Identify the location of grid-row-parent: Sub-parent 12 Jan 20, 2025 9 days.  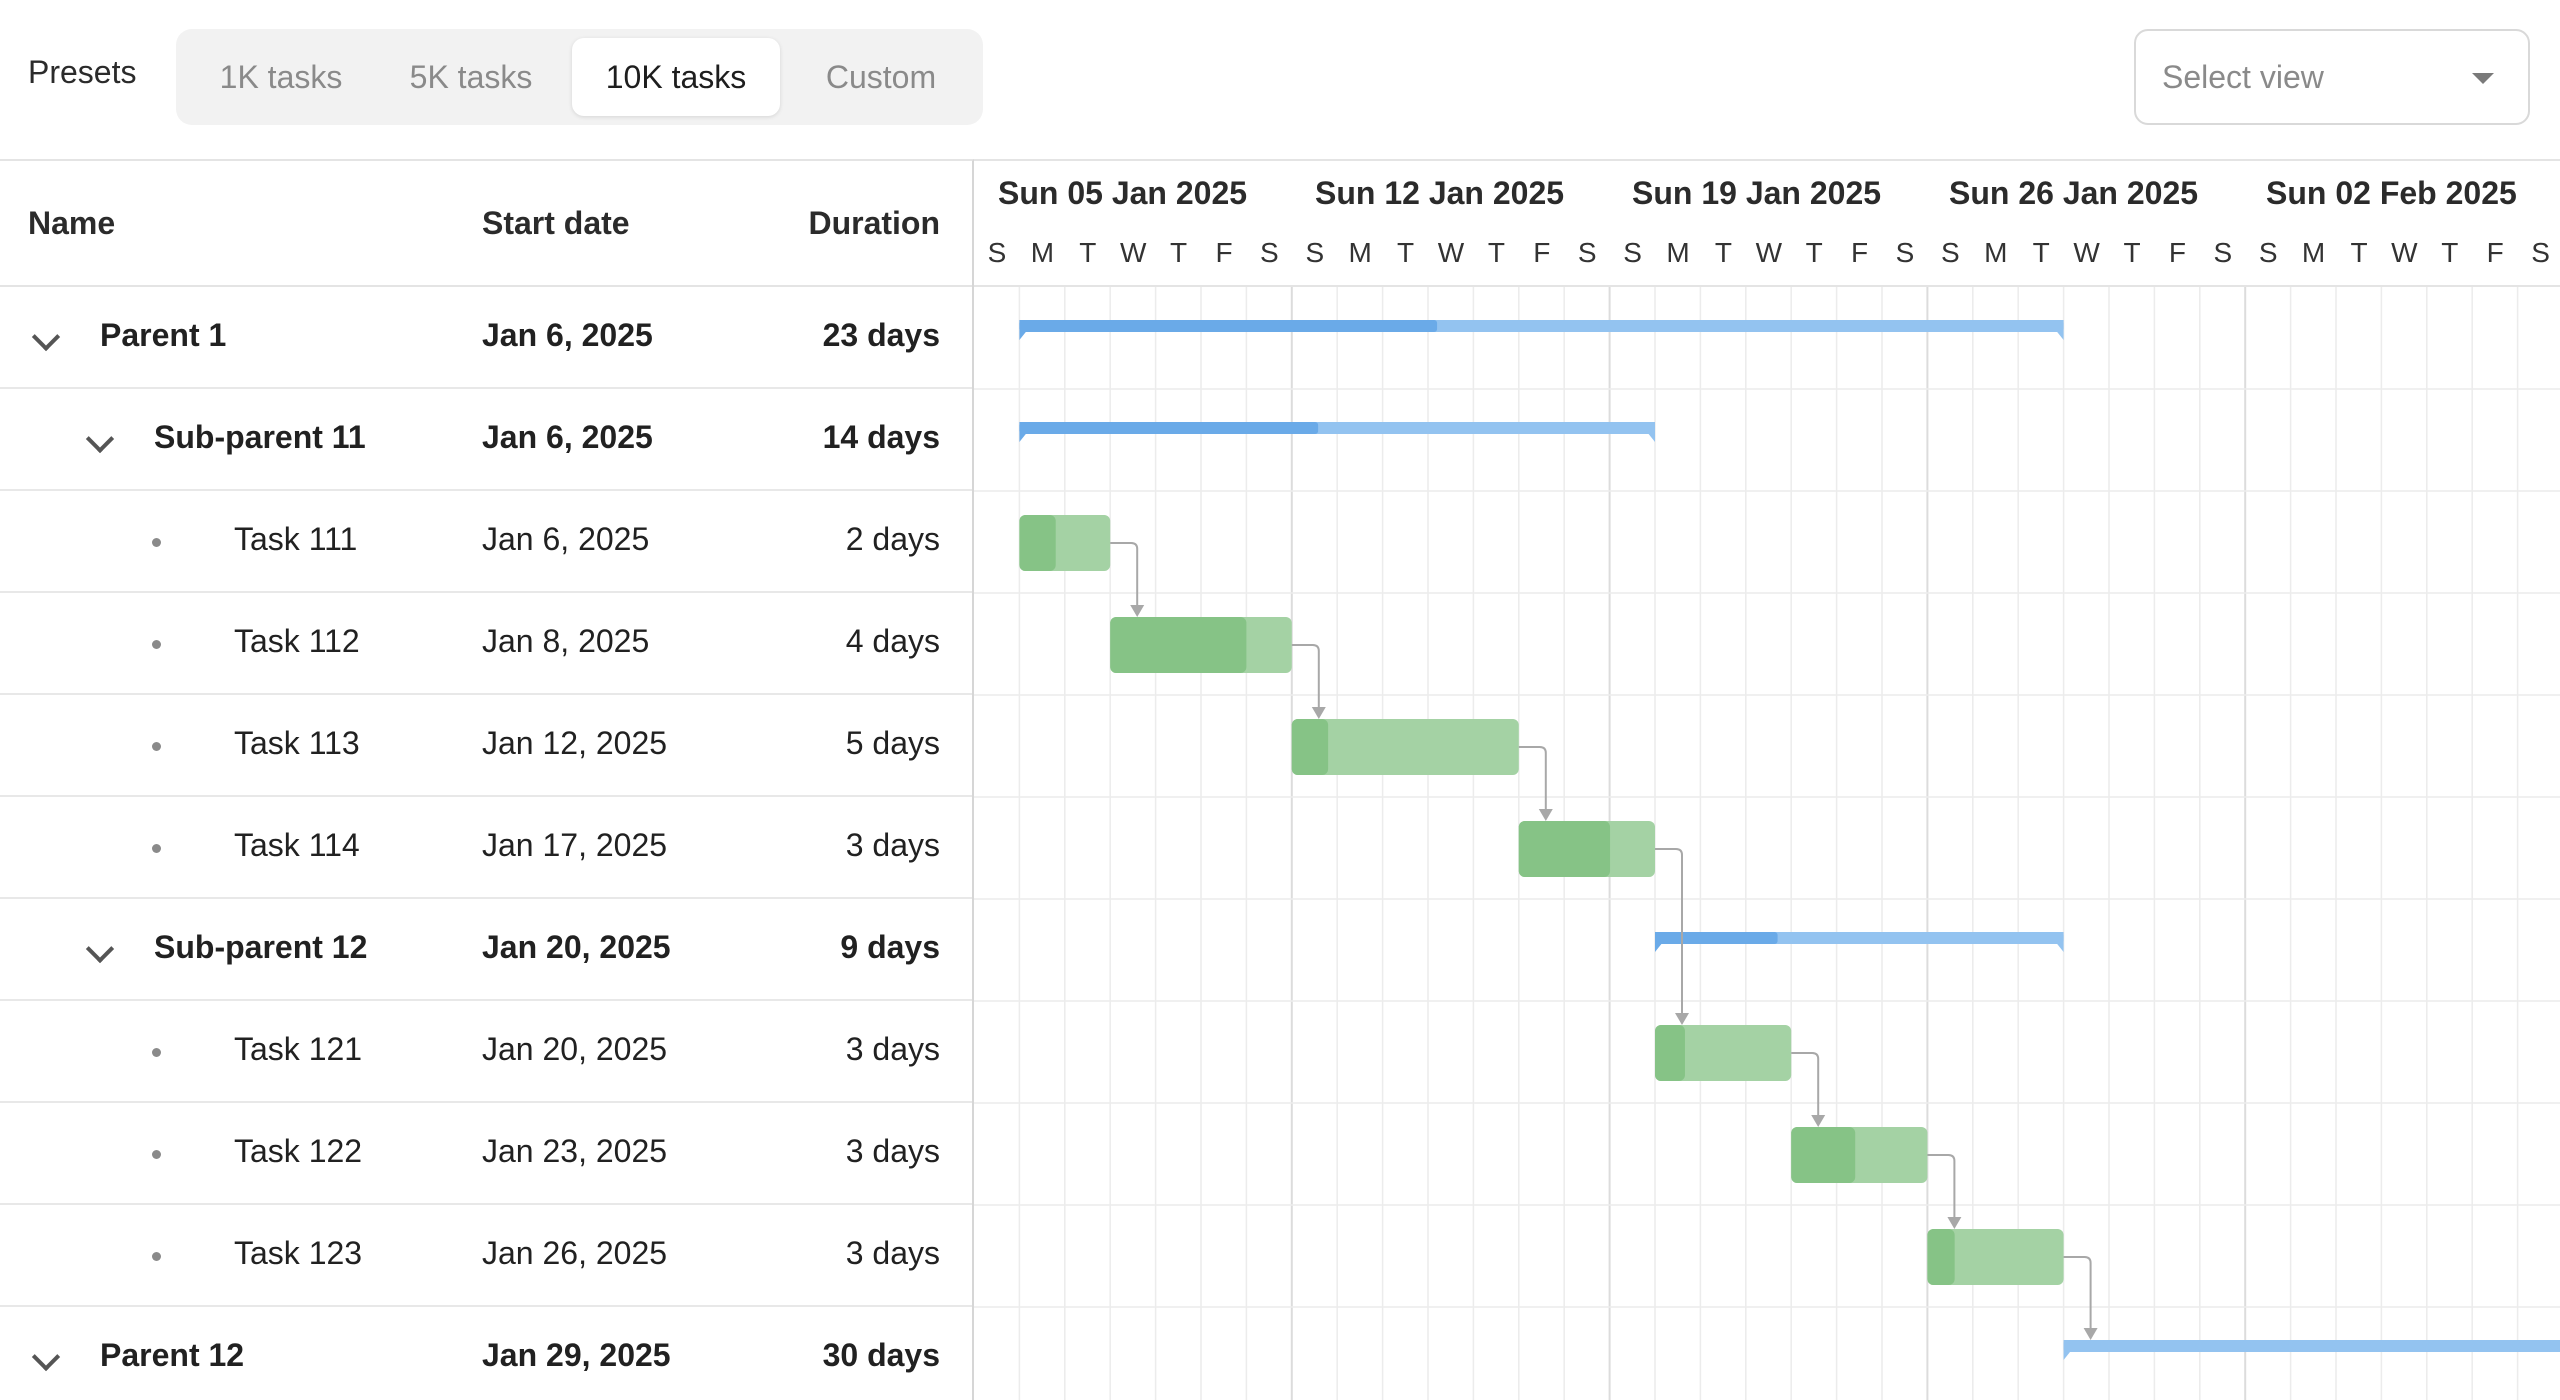
(486, 950).